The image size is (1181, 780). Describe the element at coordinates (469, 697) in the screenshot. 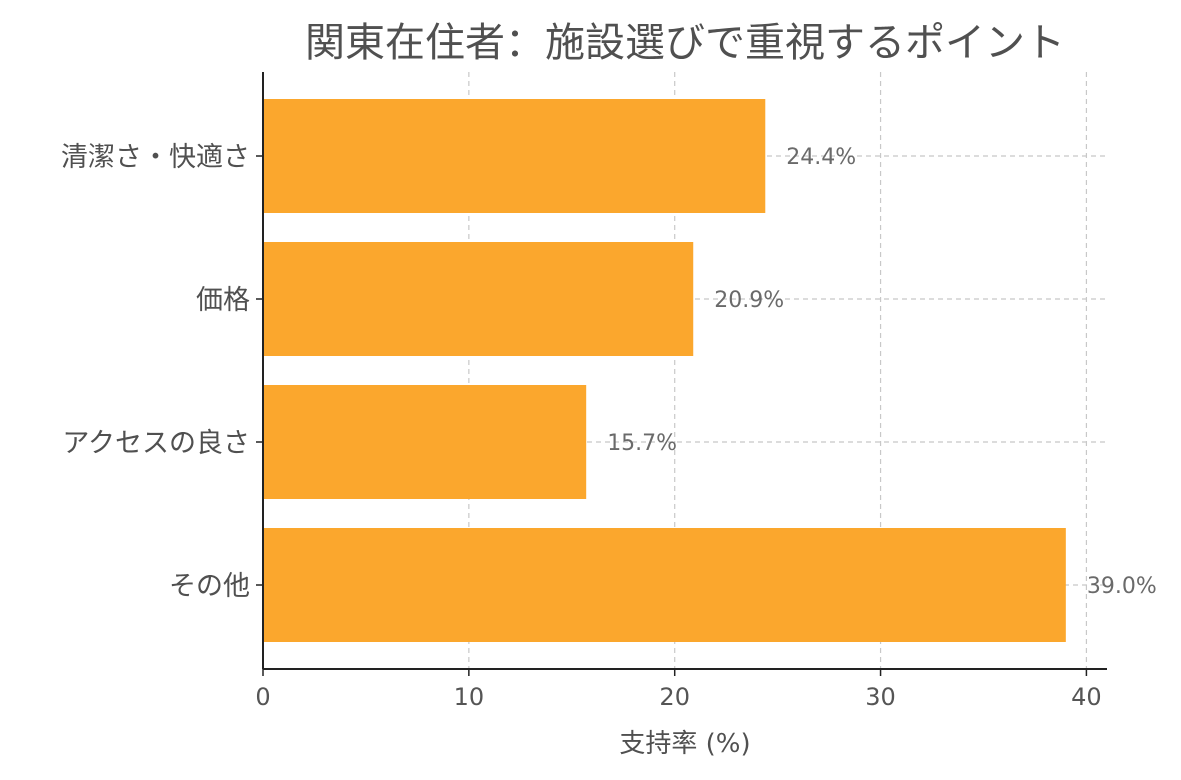

I see `x-tick-label: 10` at that location.